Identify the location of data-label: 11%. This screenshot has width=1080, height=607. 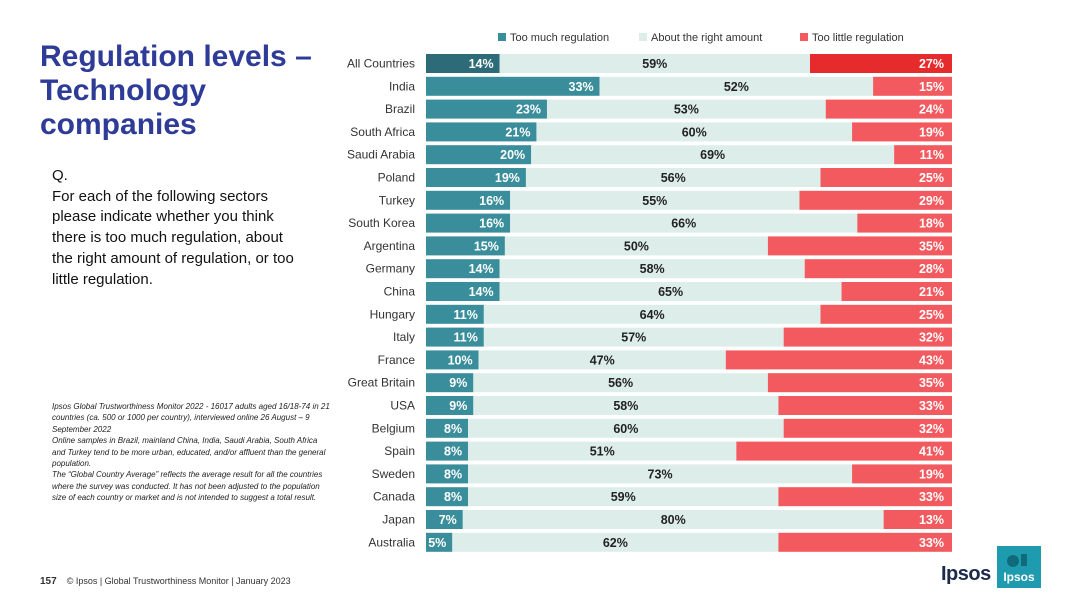
(466, 315).